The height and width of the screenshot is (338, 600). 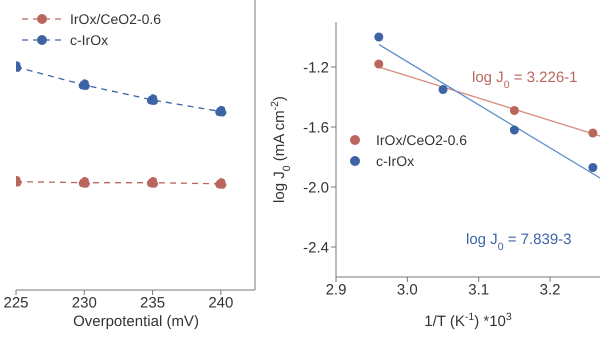 What do you see at coordinates (519, 242) in the screenshot?
I see `annotation: log J$_{0}$ = 7.839-3` at bounding box center [519, 242].